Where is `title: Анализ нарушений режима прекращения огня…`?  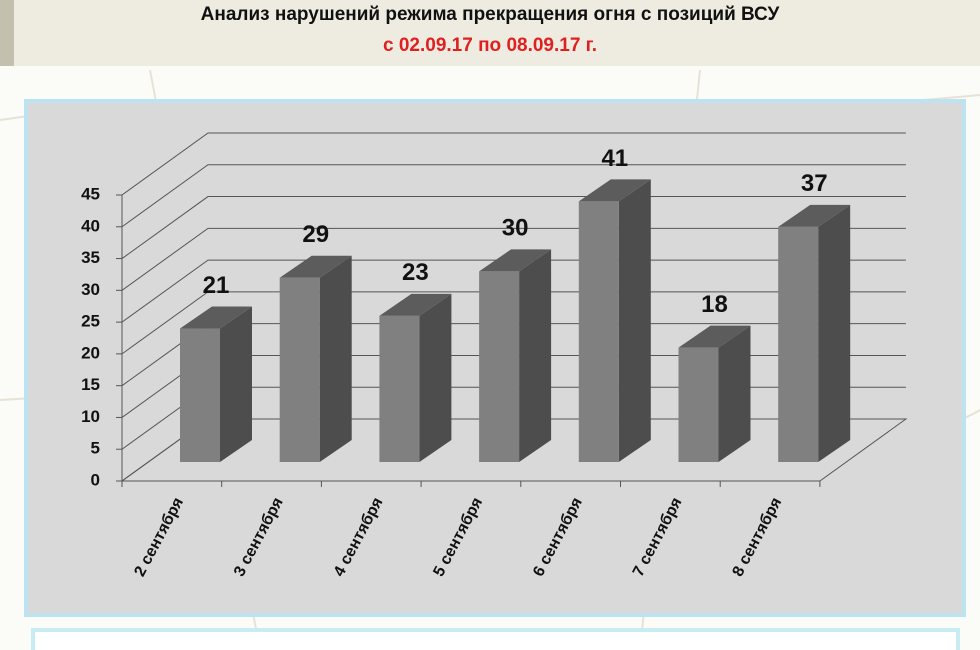
title: Анализ нарушений режима прекращения огня… is located at coordinates (490, 14).